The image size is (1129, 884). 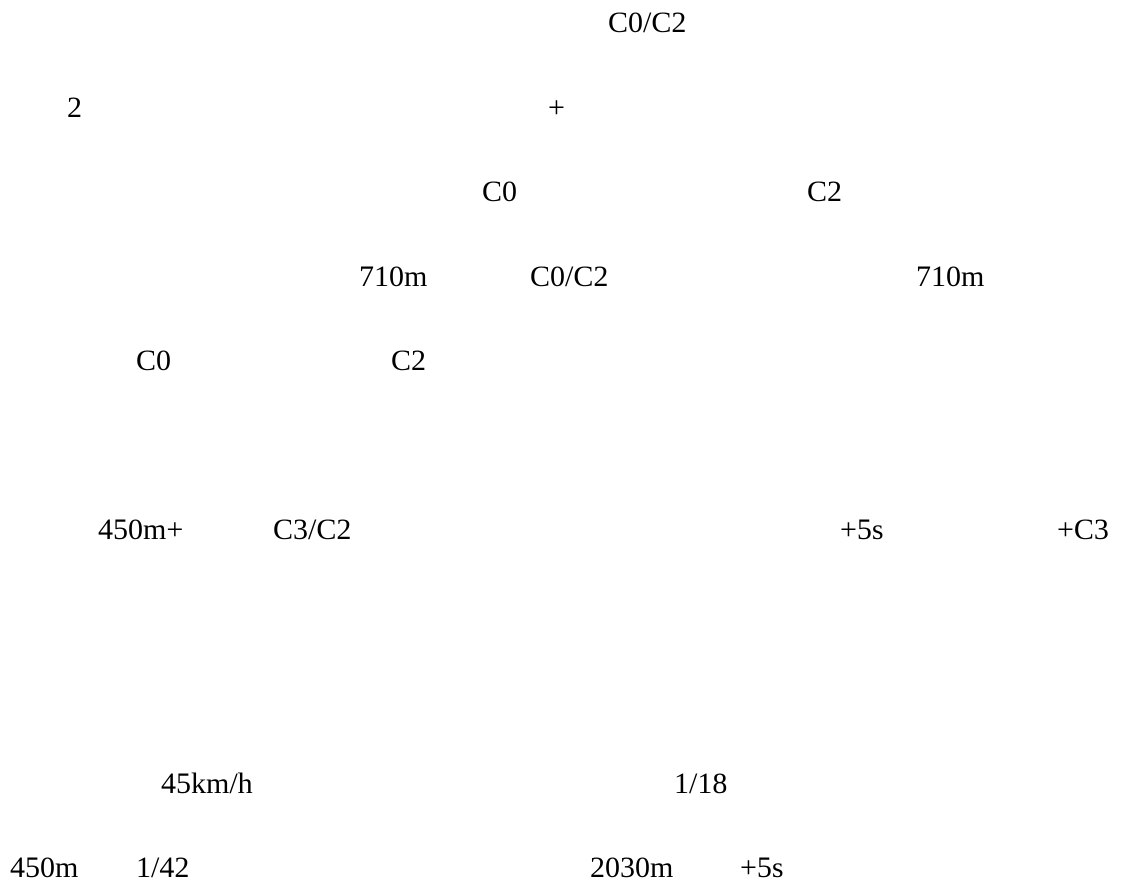 What do you see at coordinates (207, 783) in the screenshot?
I see `text-fragment: 45km/h` at bounding box center [207, 783].